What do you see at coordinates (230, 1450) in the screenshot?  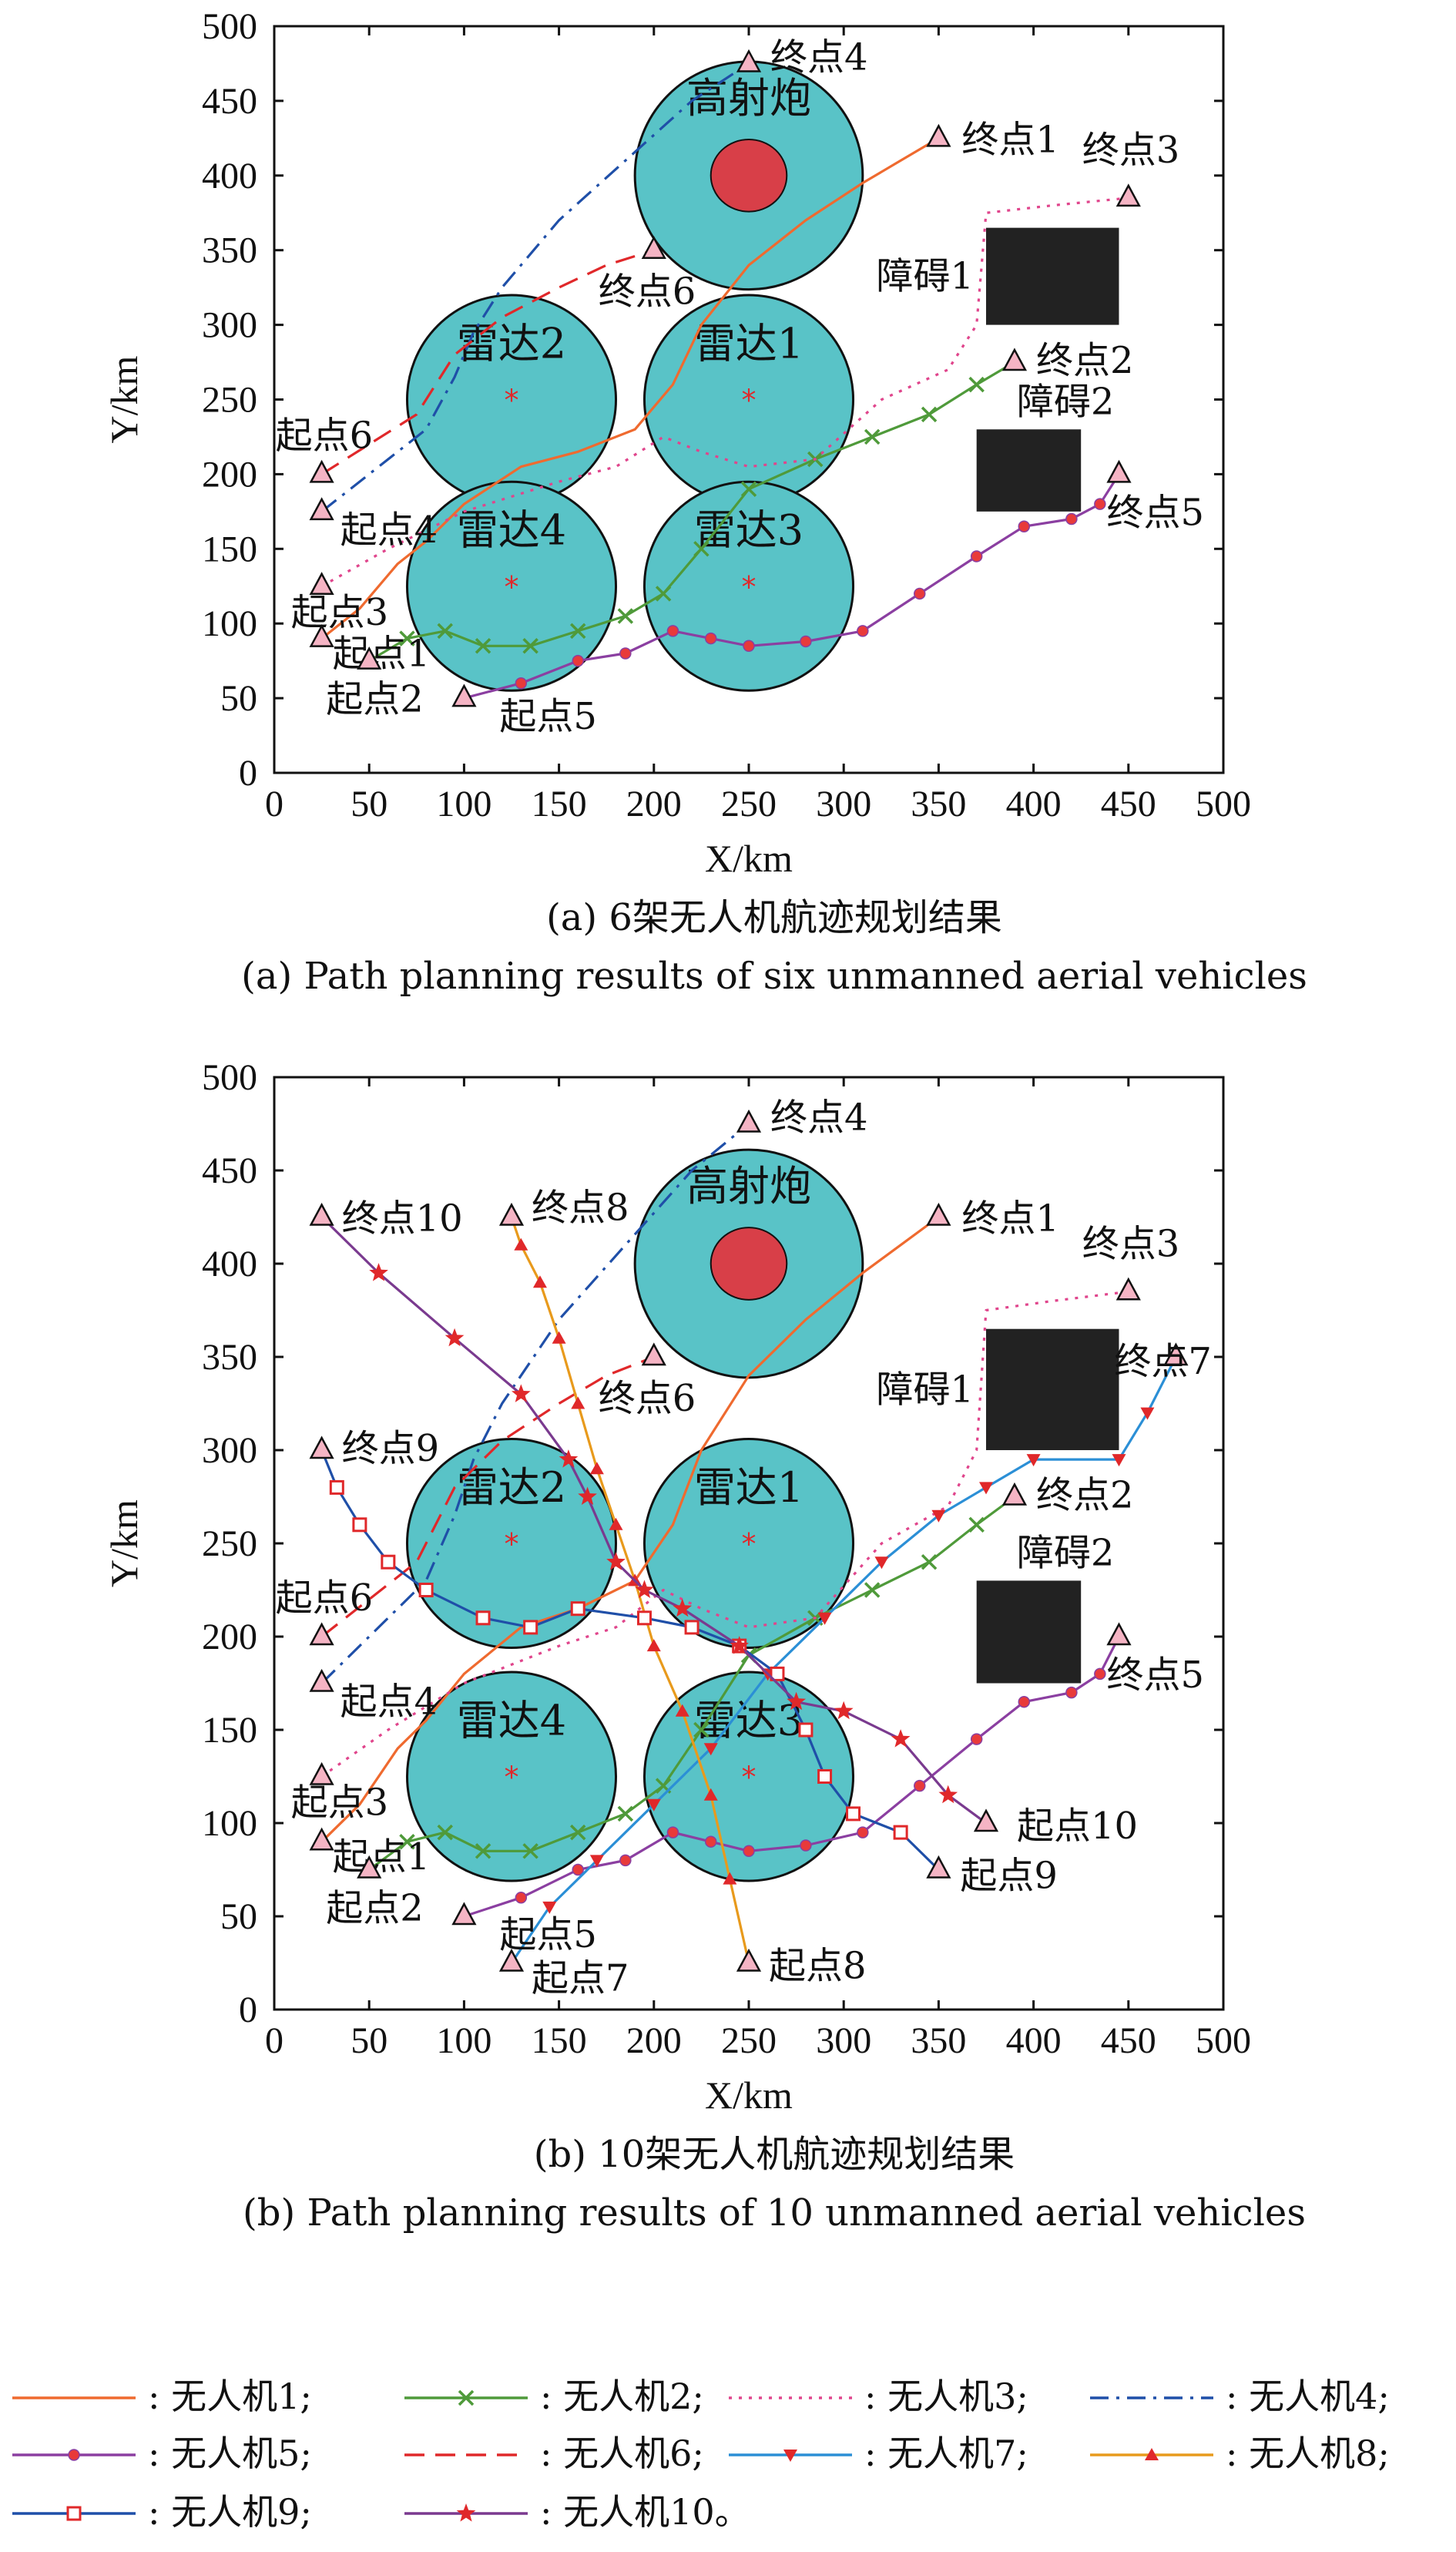 I see `y-tick-label: 300` at bounding box center [230, 1450].